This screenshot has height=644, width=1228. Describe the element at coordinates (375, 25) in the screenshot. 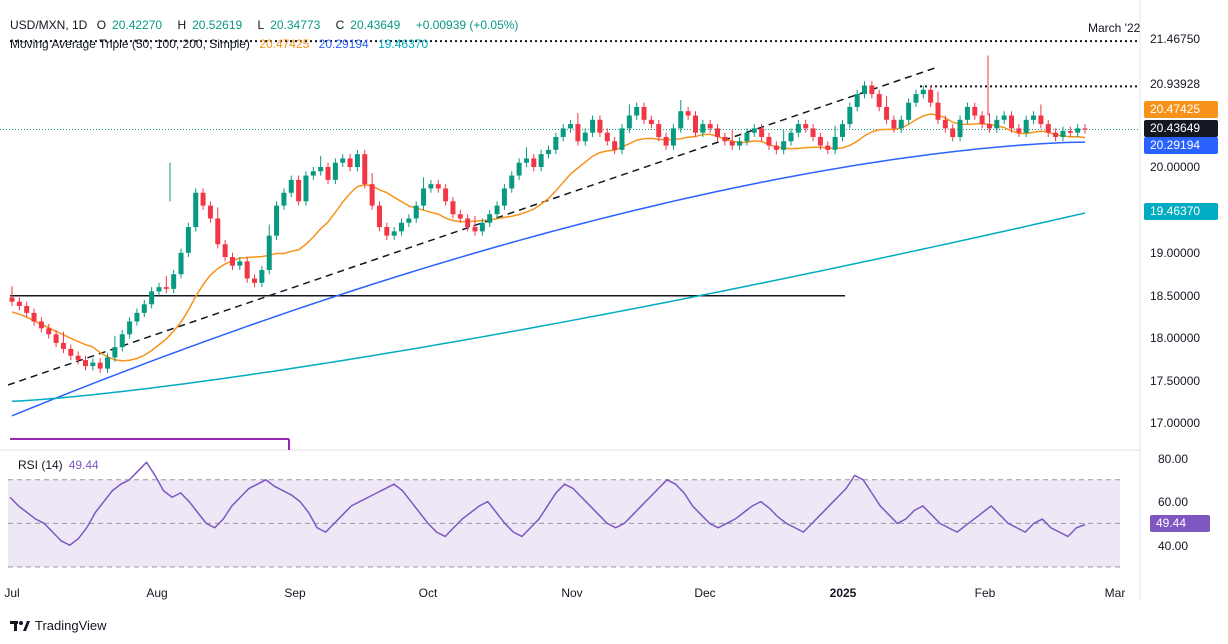

I see `close-value: 20.43649` at that location.